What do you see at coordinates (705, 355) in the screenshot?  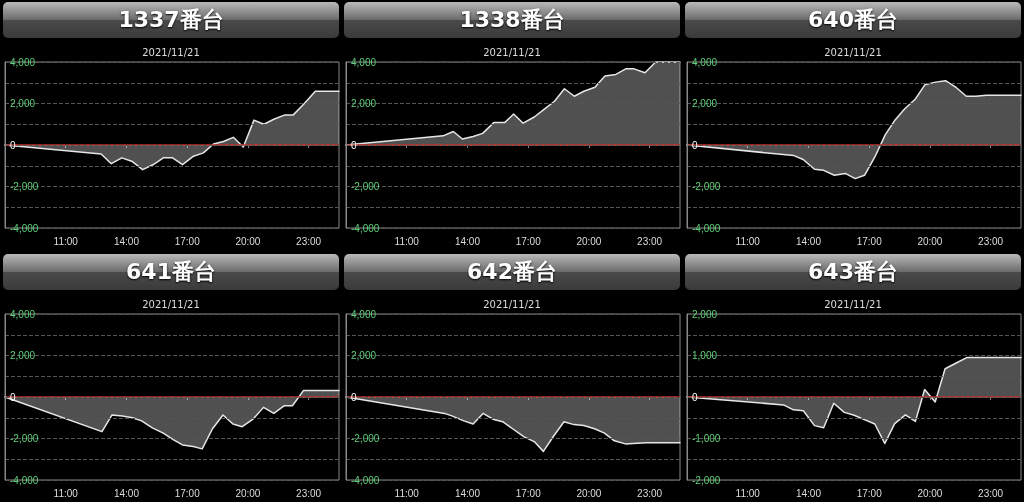 I see `y-tick-label: 1,000` at bounding box center [705, 355].